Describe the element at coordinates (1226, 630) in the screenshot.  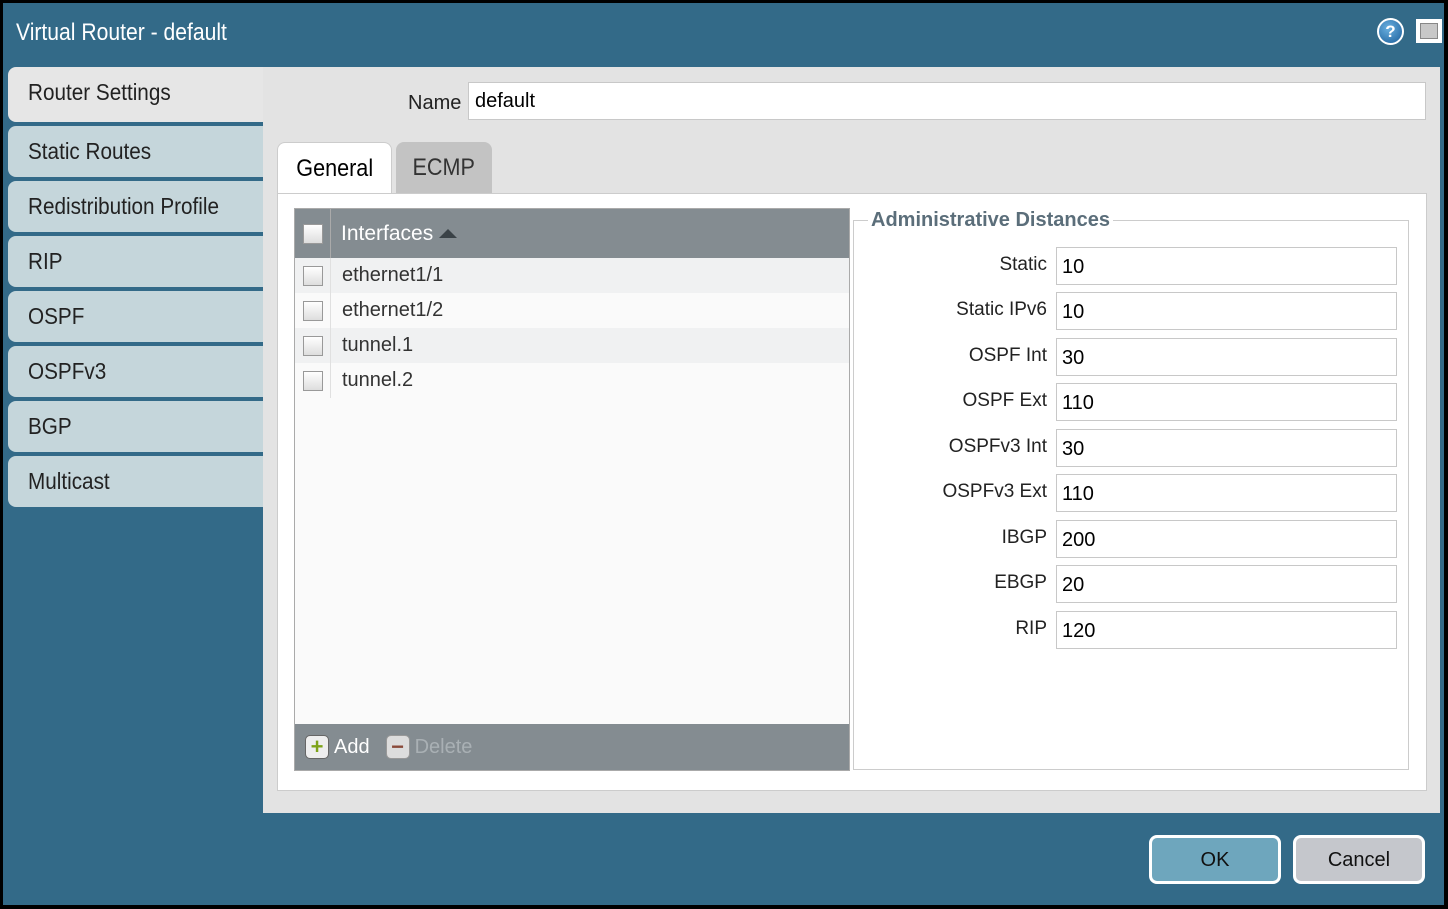
I see `rip-input: 120` at that location.